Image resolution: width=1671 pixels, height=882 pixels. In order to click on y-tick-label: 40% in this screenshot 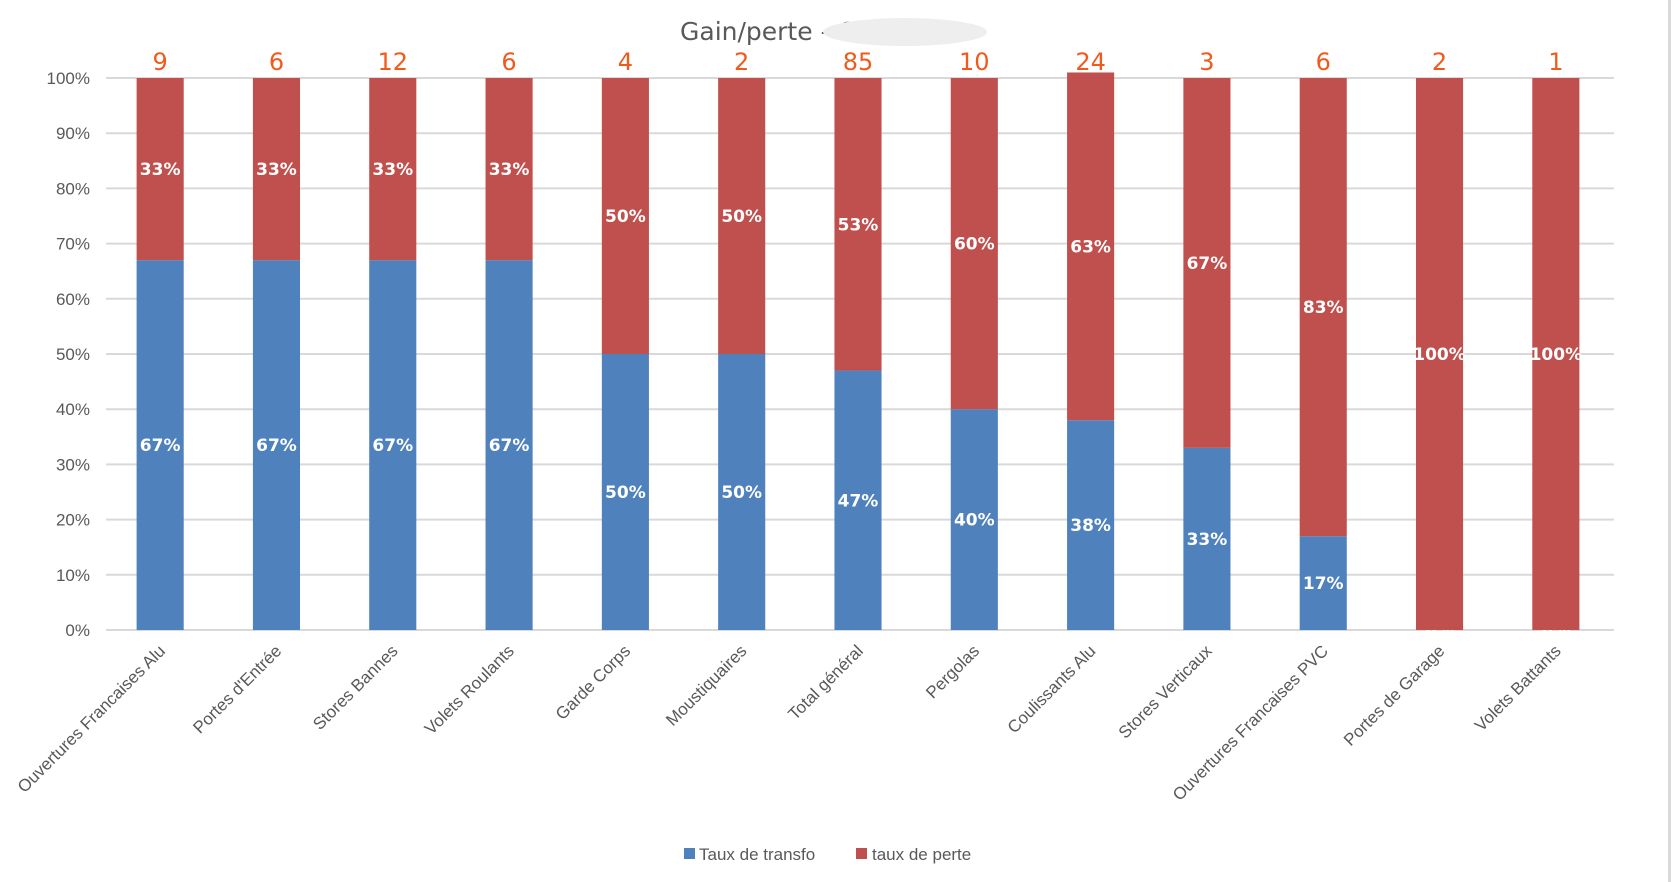, I will do `click(73, 409)`.